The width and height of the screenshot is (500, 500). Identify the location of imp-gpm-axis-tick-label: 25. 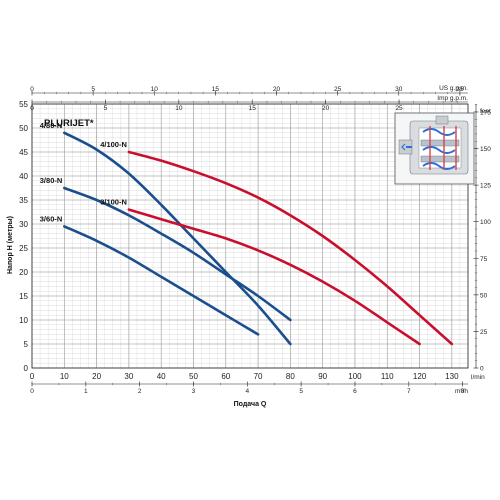
(399, 108).